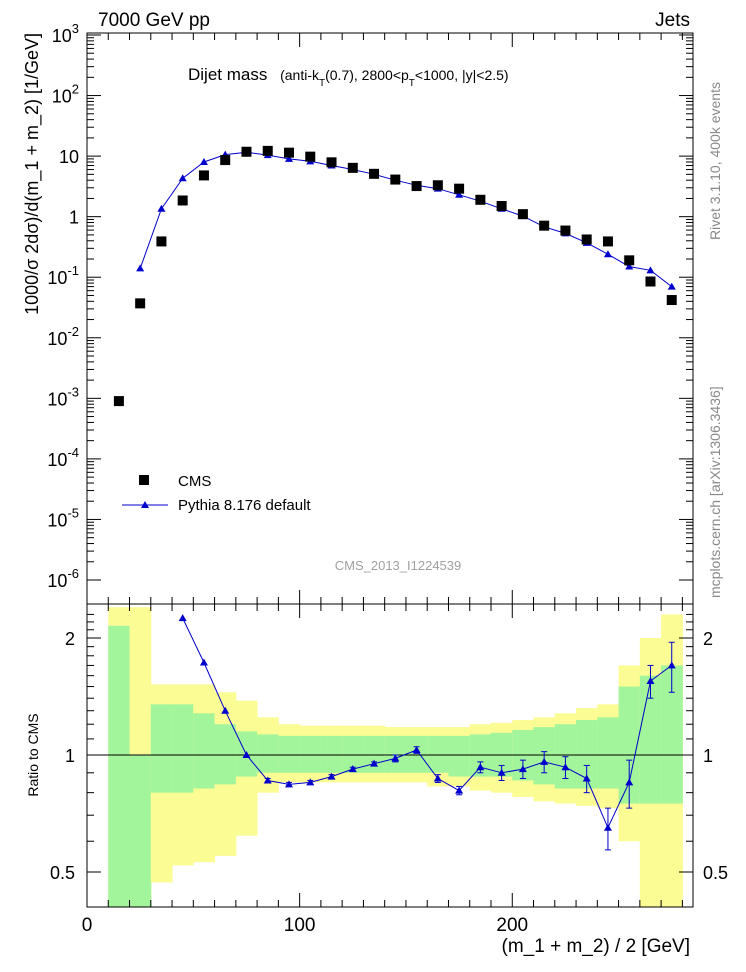  Describe the element at coordinates (412, 83) in the screenshot. I see `title-sub-t2: T` at that location.